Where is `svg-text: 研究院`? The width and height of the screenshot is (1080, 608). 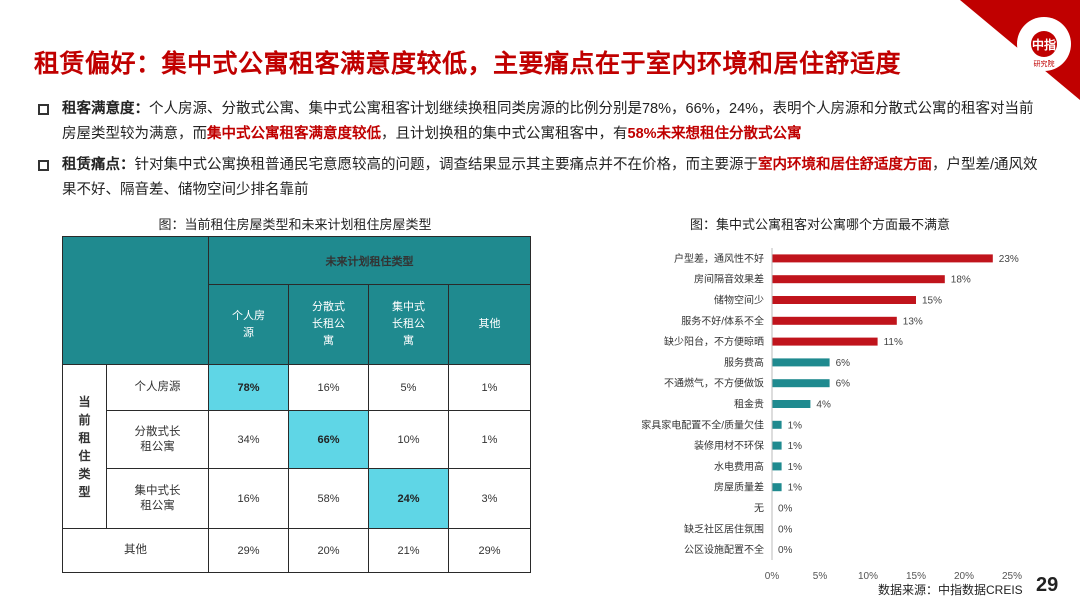
svg-text: 研究院 is located at coordinates (1044, 63).